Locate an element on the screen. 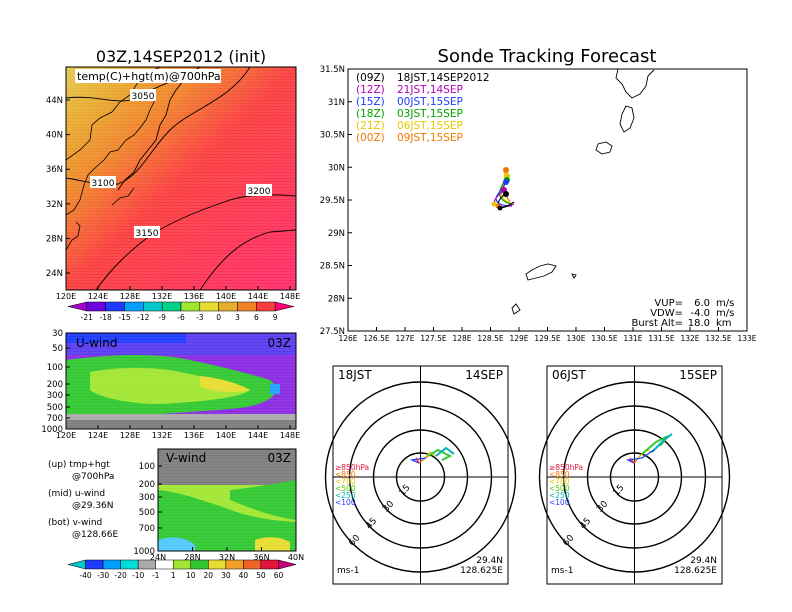  hodograph-jst: 06JST is located at coordinates (569, 375).